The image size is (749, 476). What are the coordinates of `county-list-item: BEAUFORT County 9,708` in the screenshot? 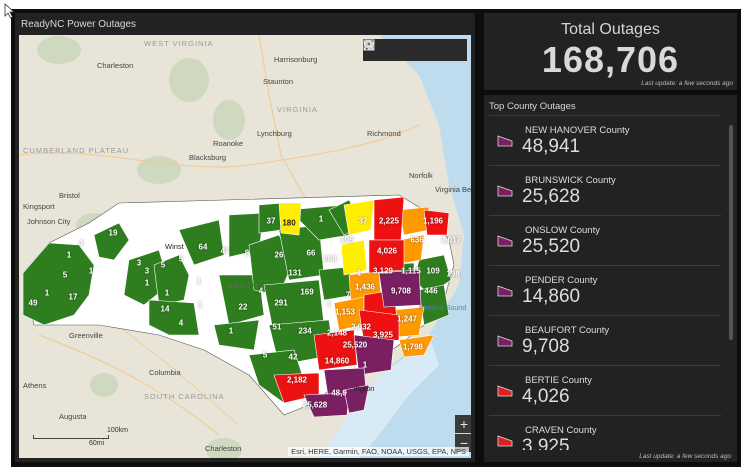 It's located at (605, 340).